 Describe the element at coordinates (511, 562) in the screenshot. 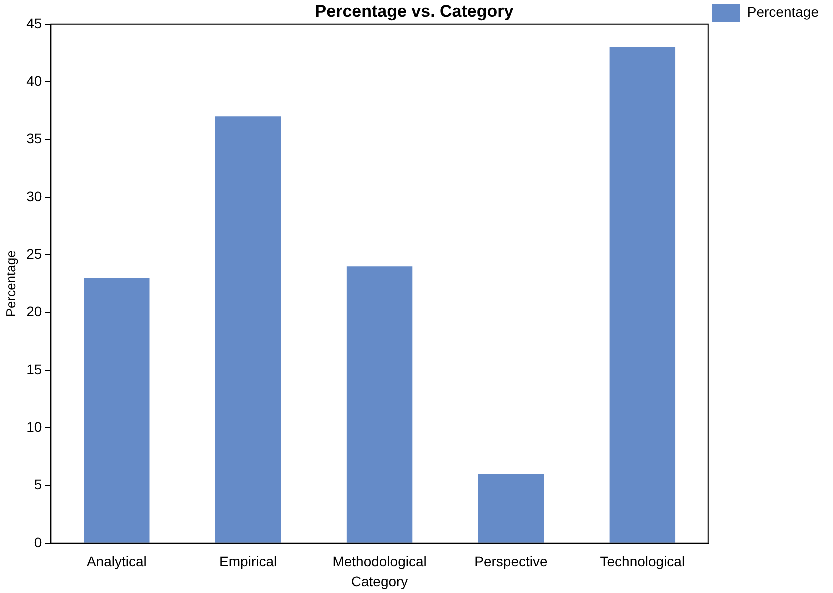

I see `x-tick-label: Perspective` at that location.